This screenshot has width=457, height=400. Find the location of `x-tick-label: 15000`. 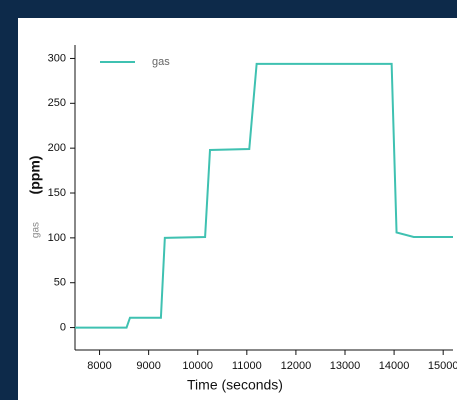

x-tick-label: 15000 is located at coordinates (442, 366).